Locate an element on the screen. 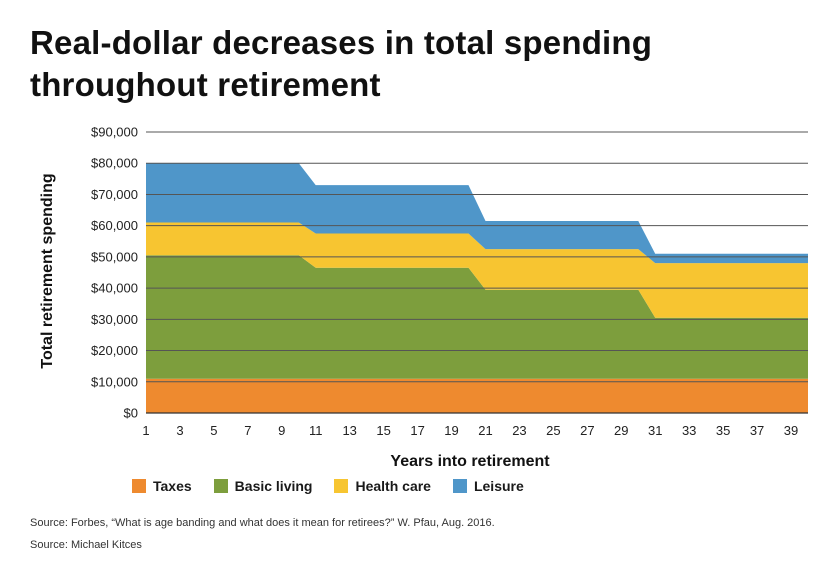 The image size is (840, 570). x-tick-label: 21 is located at coordinates (485, 430).